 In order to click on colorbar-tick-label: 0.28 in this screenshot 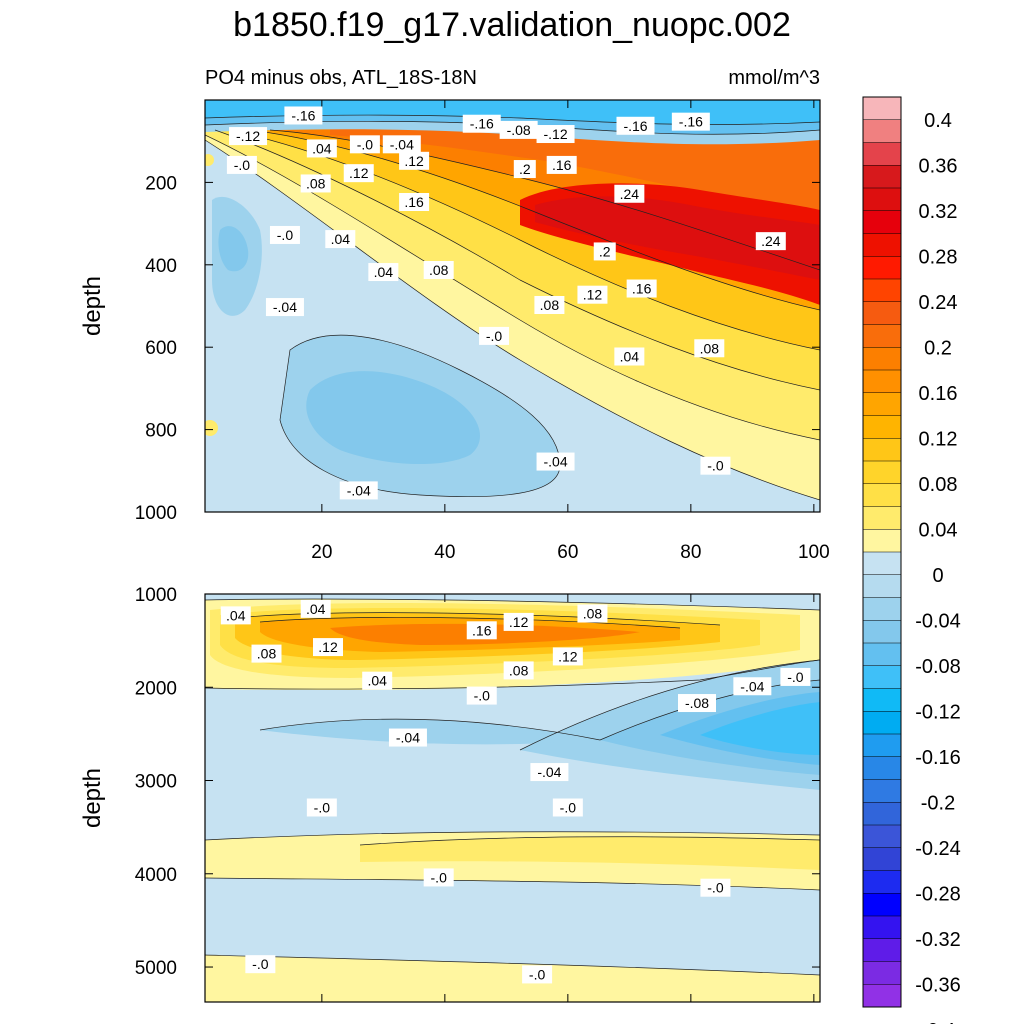, I will do `click(938, 257)`.